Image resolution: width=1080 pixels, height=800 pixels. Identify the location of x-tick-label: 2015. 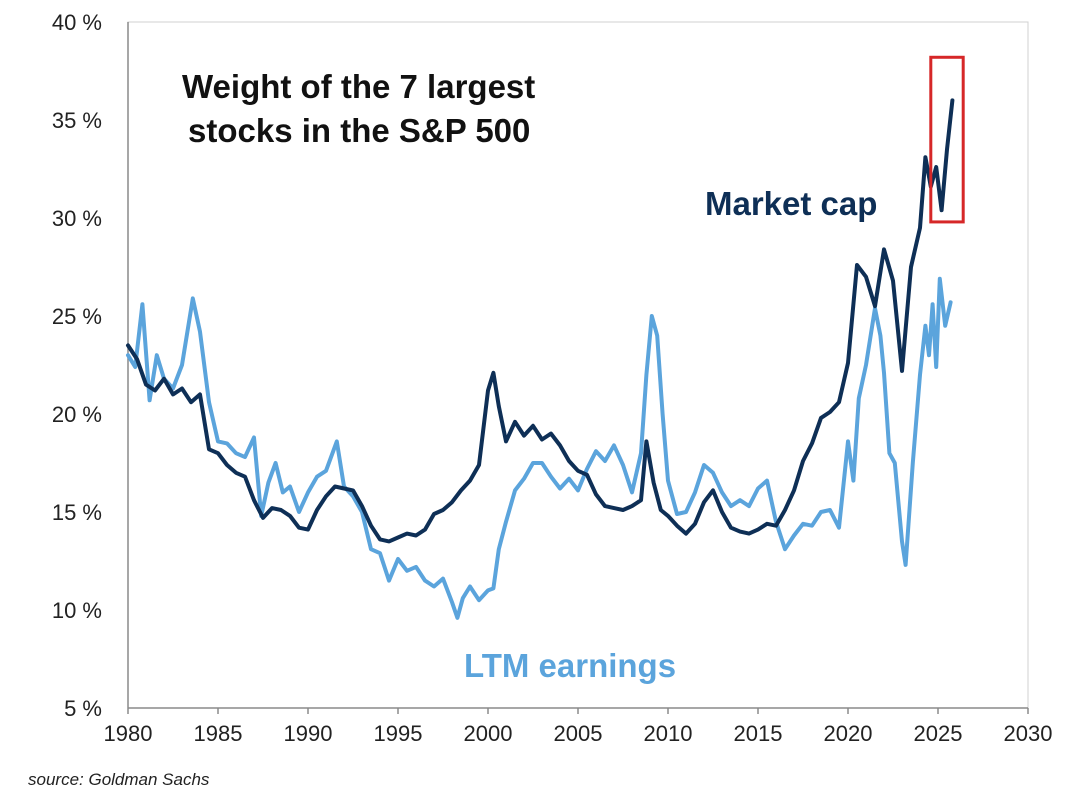
(758, 733).